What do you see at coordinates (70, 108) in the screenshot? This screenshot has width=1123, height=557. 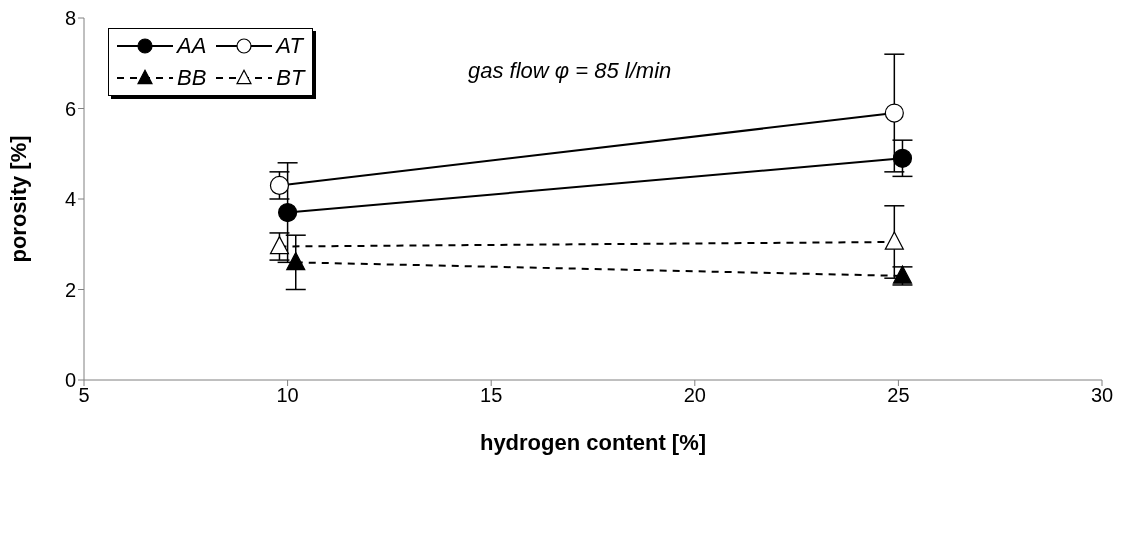 I see `y-tick-label: 6` at bounding box center [70, 108].